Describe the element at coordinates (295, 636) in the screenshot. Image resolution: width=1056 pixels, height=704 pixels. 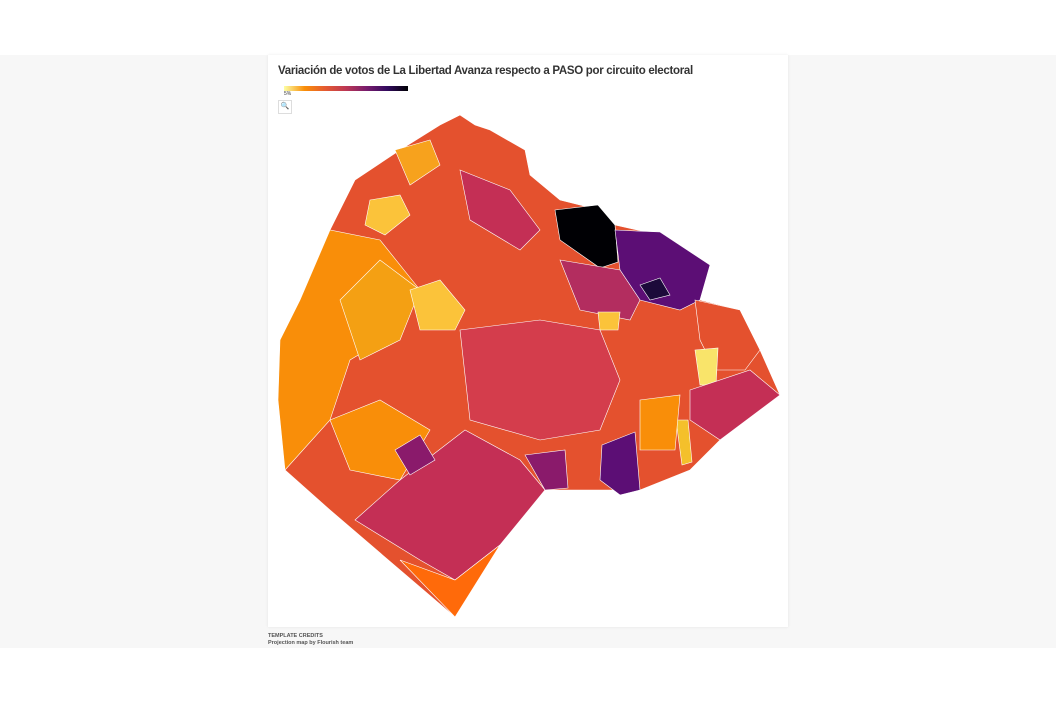
I see `credits-heading: TEMPLATE CREDITS` at that location.